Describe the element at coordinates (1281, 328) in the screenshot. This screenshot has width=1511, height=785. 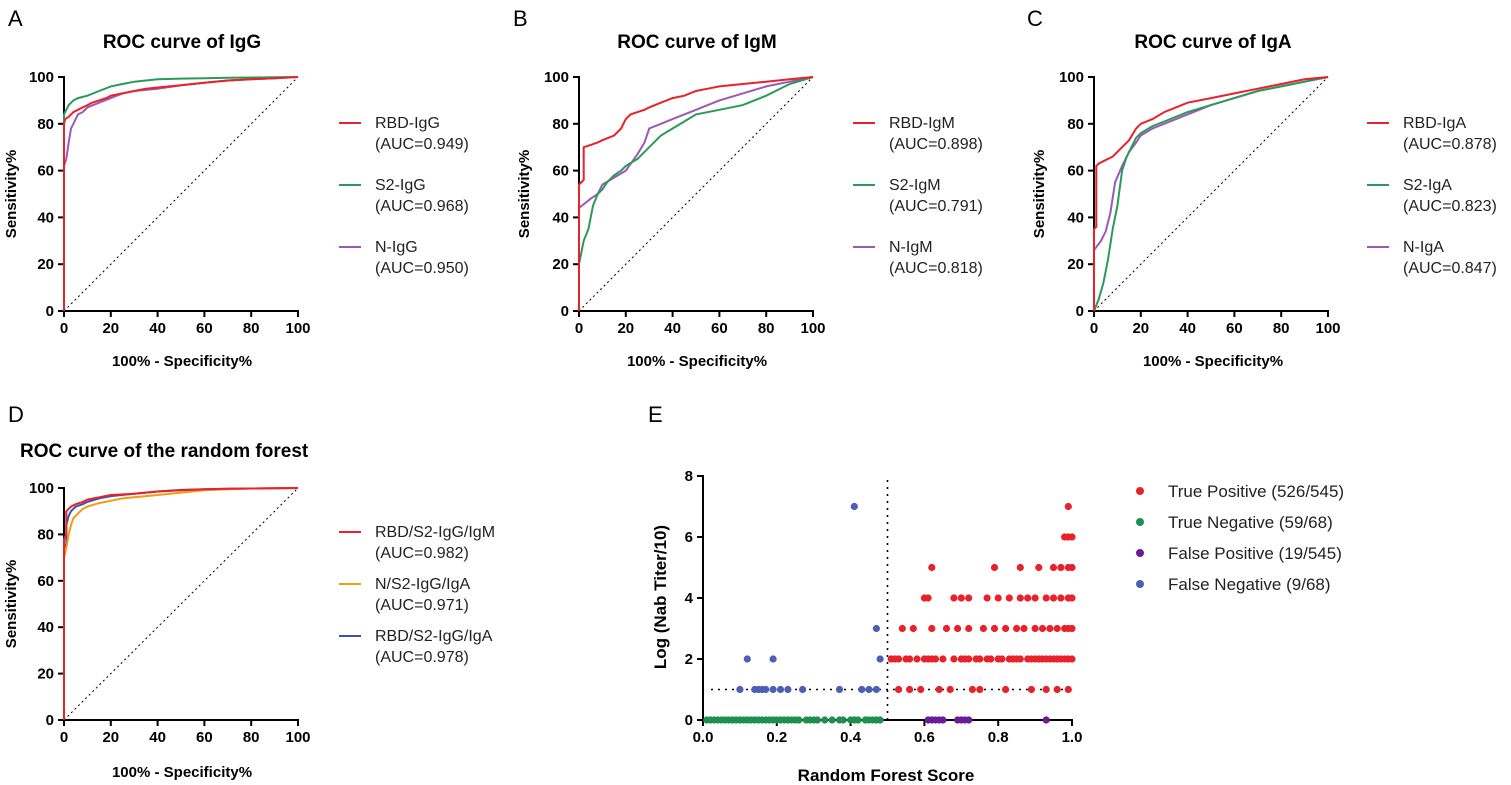
I see `x-tick-label: 80` at that location.